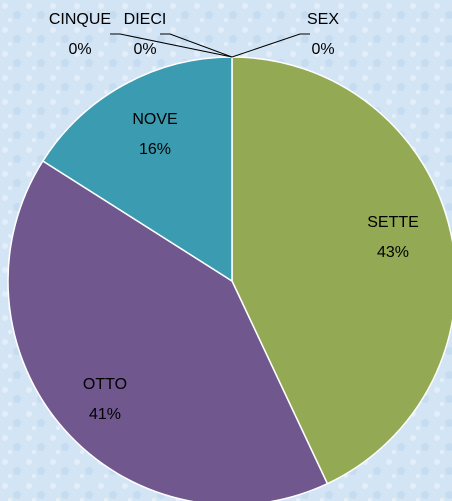 The height and width of the screenshot is (501, 452). I want to click on category-label: OTTO, so click(105, 384).